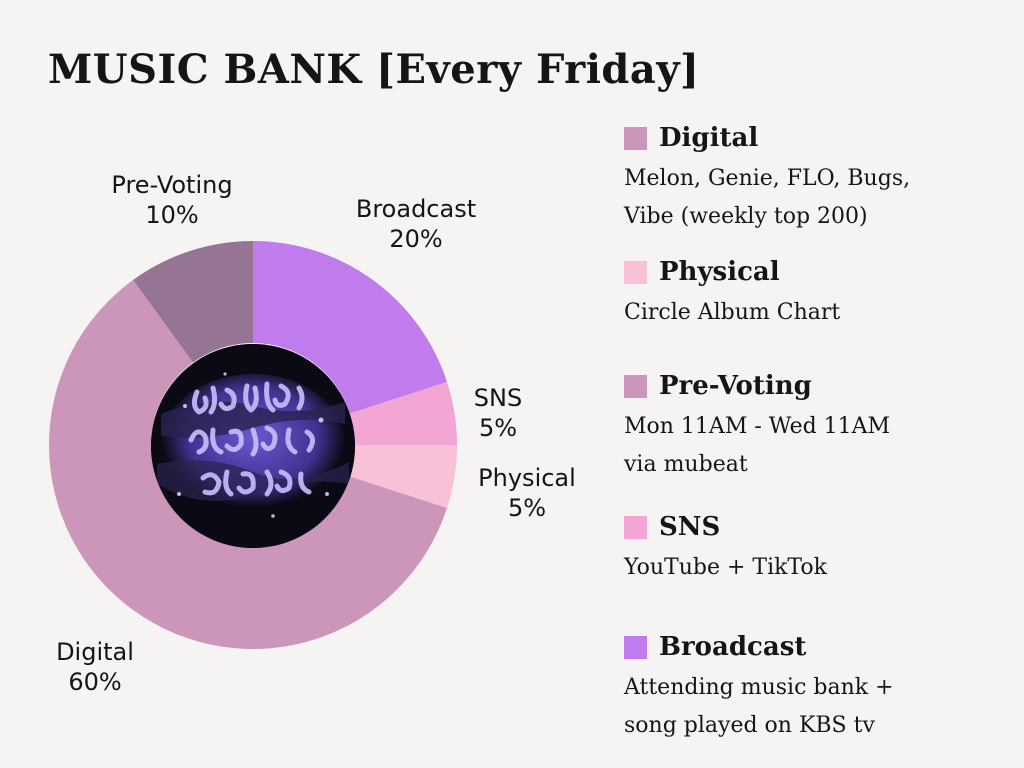  I want to click on slice-physical, so click(403, 477).